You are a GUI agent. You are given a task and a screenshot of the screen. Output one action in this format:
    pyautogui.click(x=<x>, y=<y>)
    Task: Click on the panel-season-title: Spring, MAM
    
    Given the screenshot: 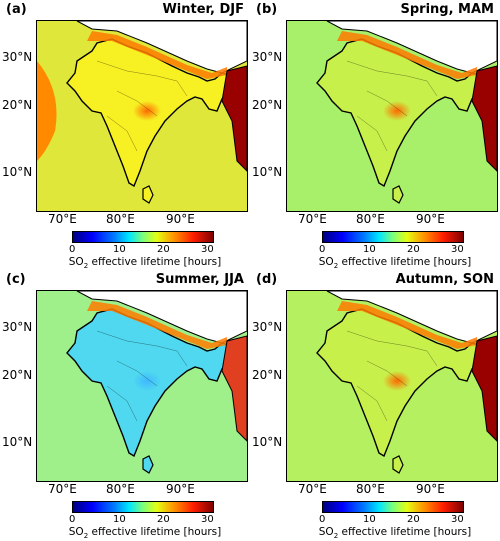 What is the action you would take?
    pyautogui.click(x=447, y=9)
    